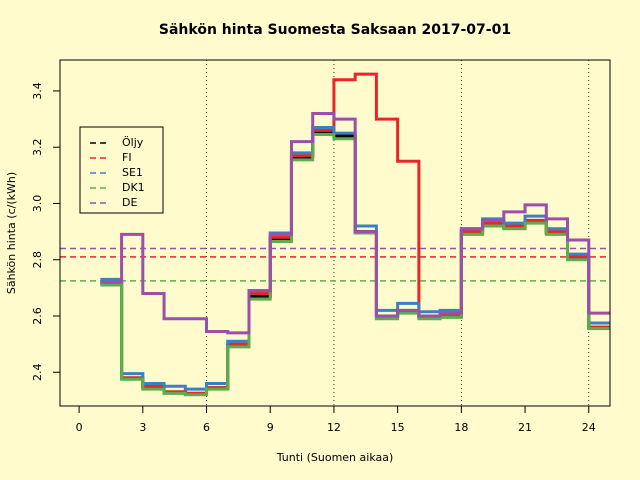 Image resolution: width=640 pixels, height=480 pixels. Describe the element at coordinates (129, 202) in the screenshot. I see `legend-label: DE` at that location.